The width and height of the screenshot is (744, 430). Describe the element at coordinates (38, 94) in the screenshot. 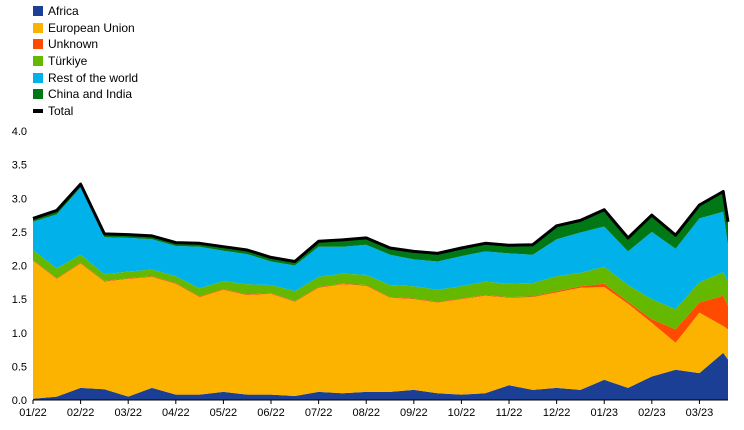

I see `legend-swatch-china-india` at that location.